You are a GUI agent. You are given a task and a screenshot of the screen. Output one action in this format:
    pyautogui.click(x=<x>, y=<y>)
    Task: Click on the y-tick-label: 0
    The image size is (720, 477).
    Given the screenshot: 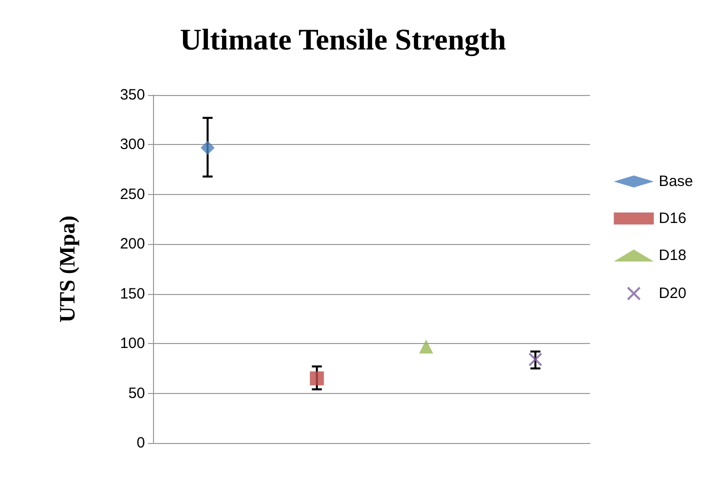 What is the action you would take?
    pyautogui.click(x=140, y=443)
    